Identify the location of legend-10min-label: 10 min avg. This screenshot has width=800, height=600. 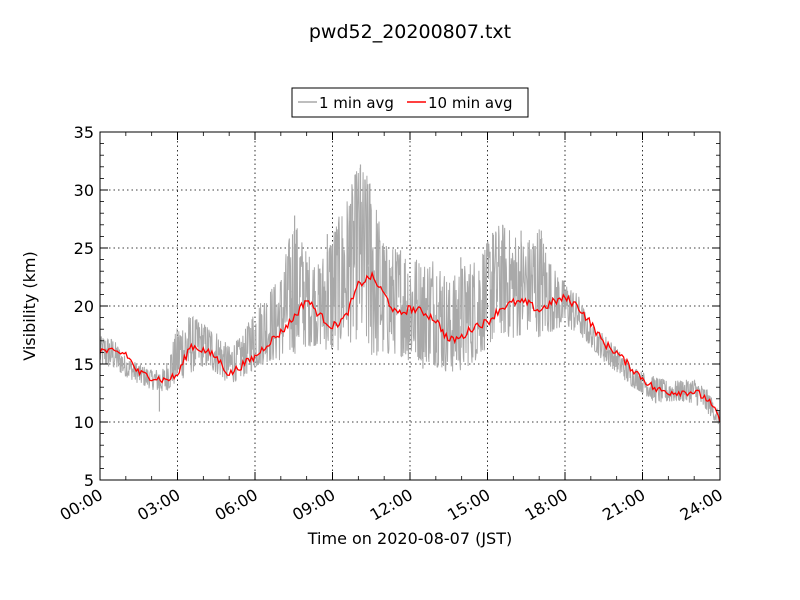
(470, 103).